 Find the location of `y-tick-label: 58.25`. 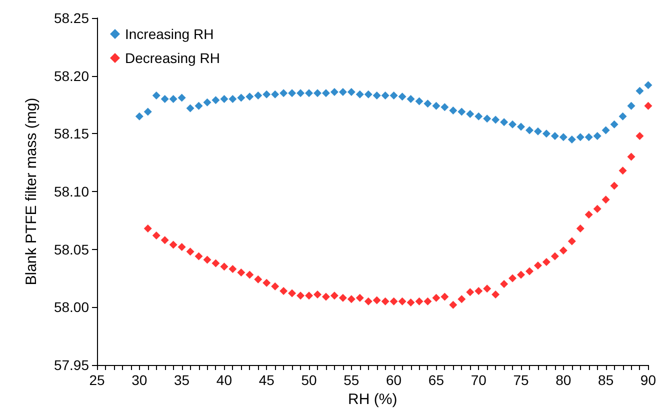

y-tick-label: 58.25 is located at coordinates (72, 18).